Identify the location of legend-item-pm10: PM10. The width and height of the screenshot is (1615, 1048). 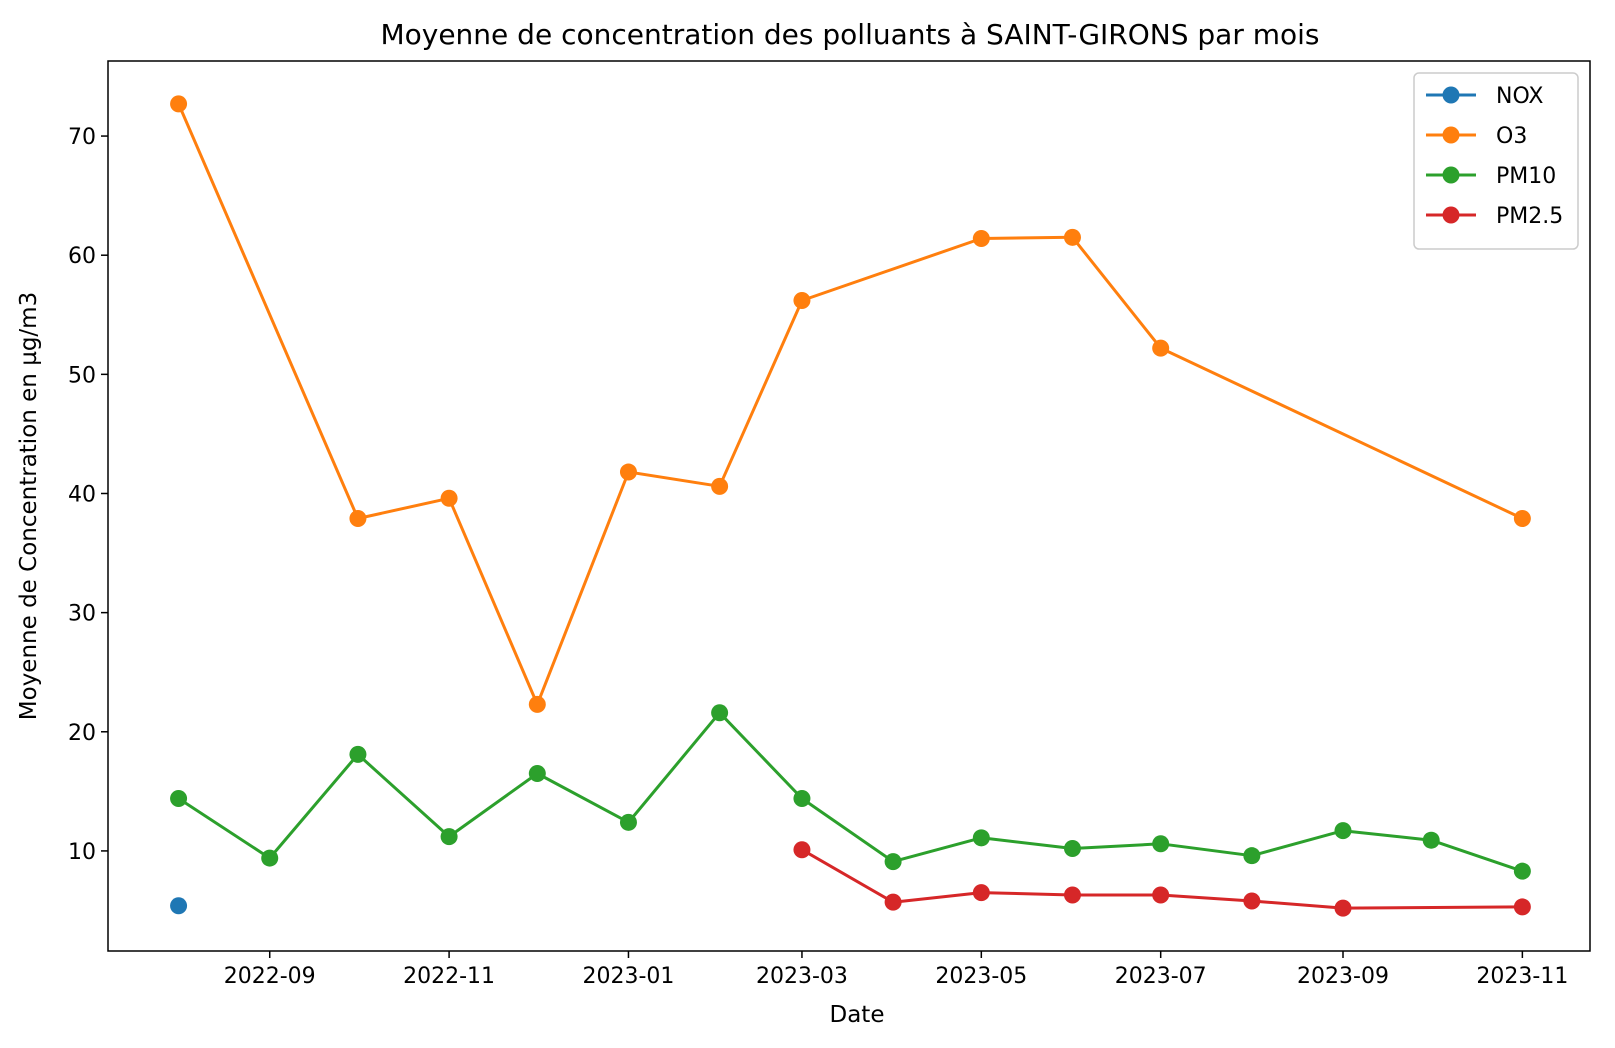
(1491, 176).